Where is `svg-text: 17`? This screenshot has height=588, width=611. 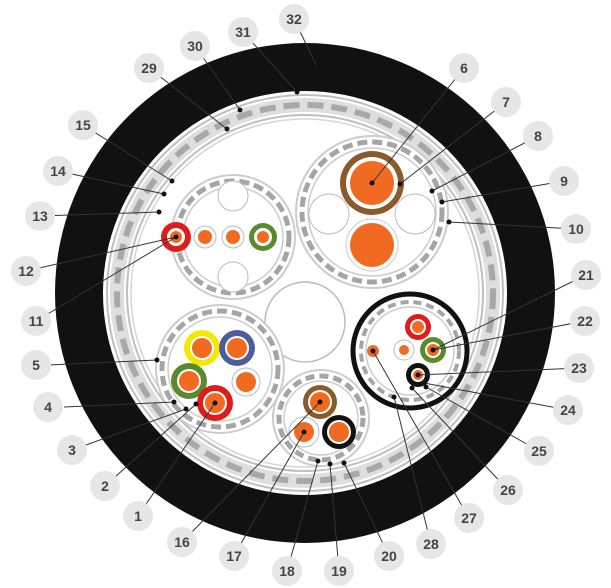
svg-text: 17 is located at coordinates (234, 556).